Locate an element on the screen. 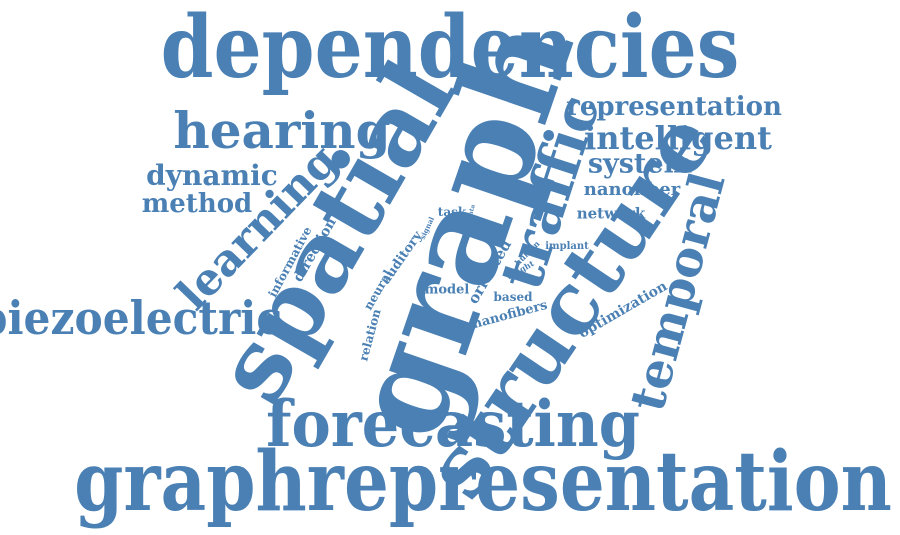 This screenshot has height=535, width=900. word-network: network is located at coordinates (611, 213).